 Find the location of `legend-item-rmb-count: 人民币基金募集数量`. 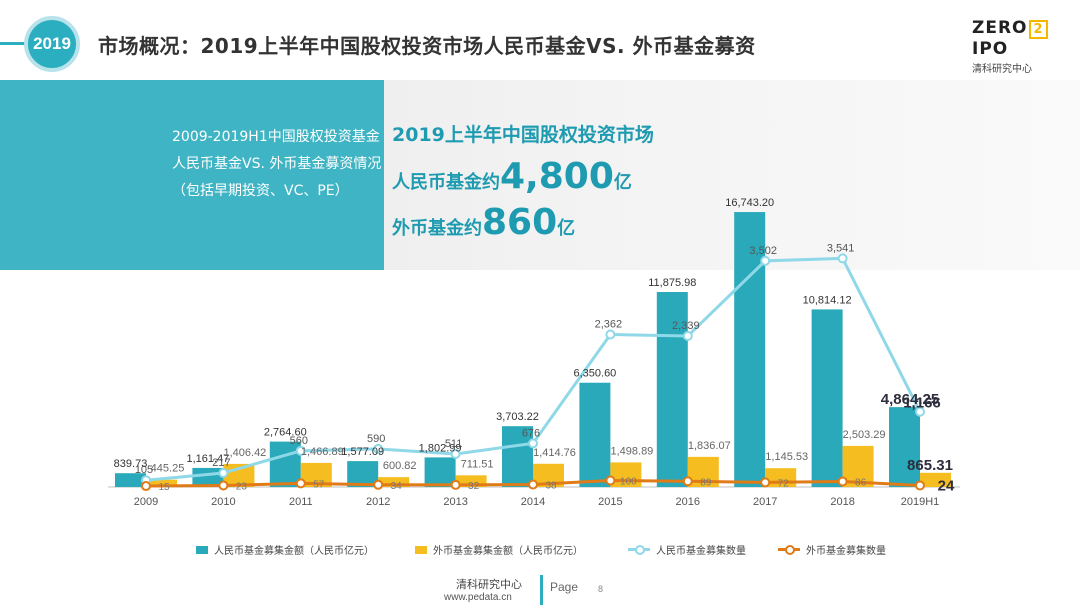

legend-item-rmb-count: 人民币基金募集数量 is located at coordinates (687, 549).